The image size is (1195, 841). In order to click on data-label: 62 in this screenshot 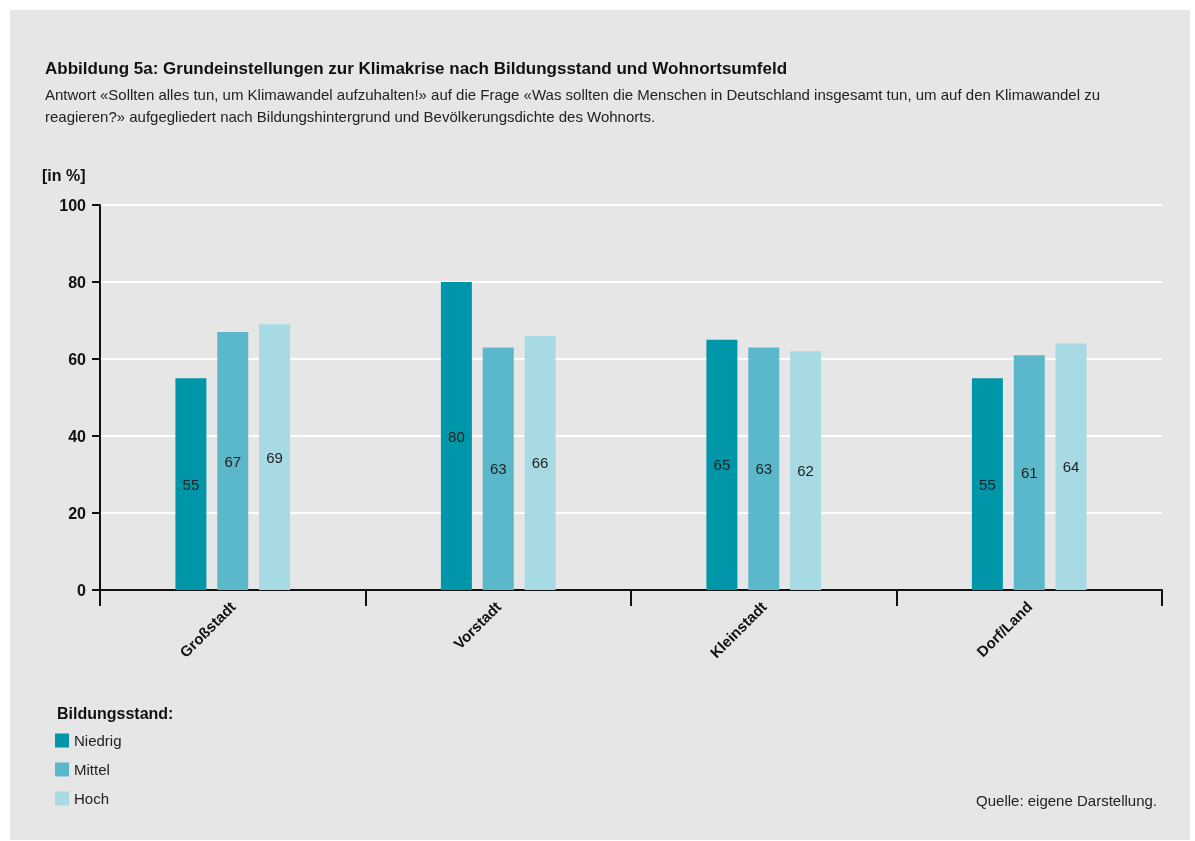, I will do `click(805, 471)`.